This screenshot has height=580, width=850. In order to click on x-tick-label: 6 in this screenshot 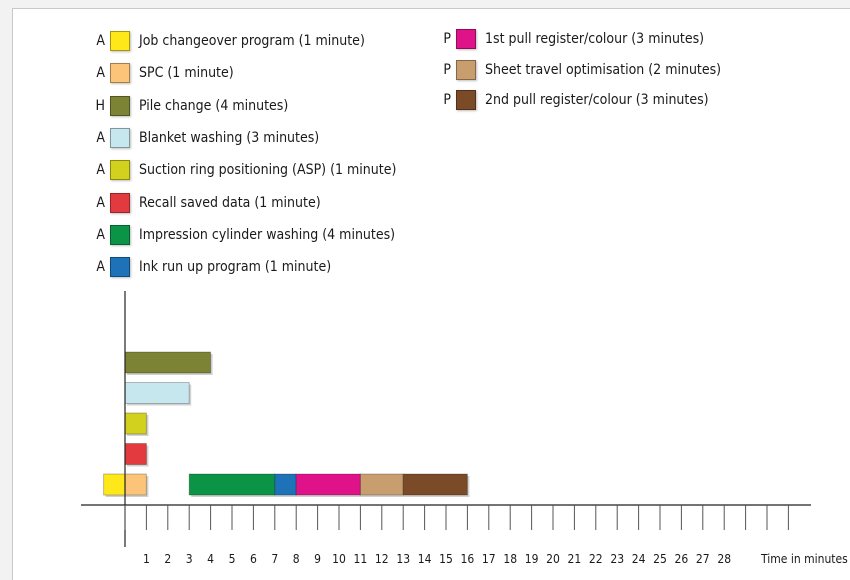, I will do `click(253, 559)`.